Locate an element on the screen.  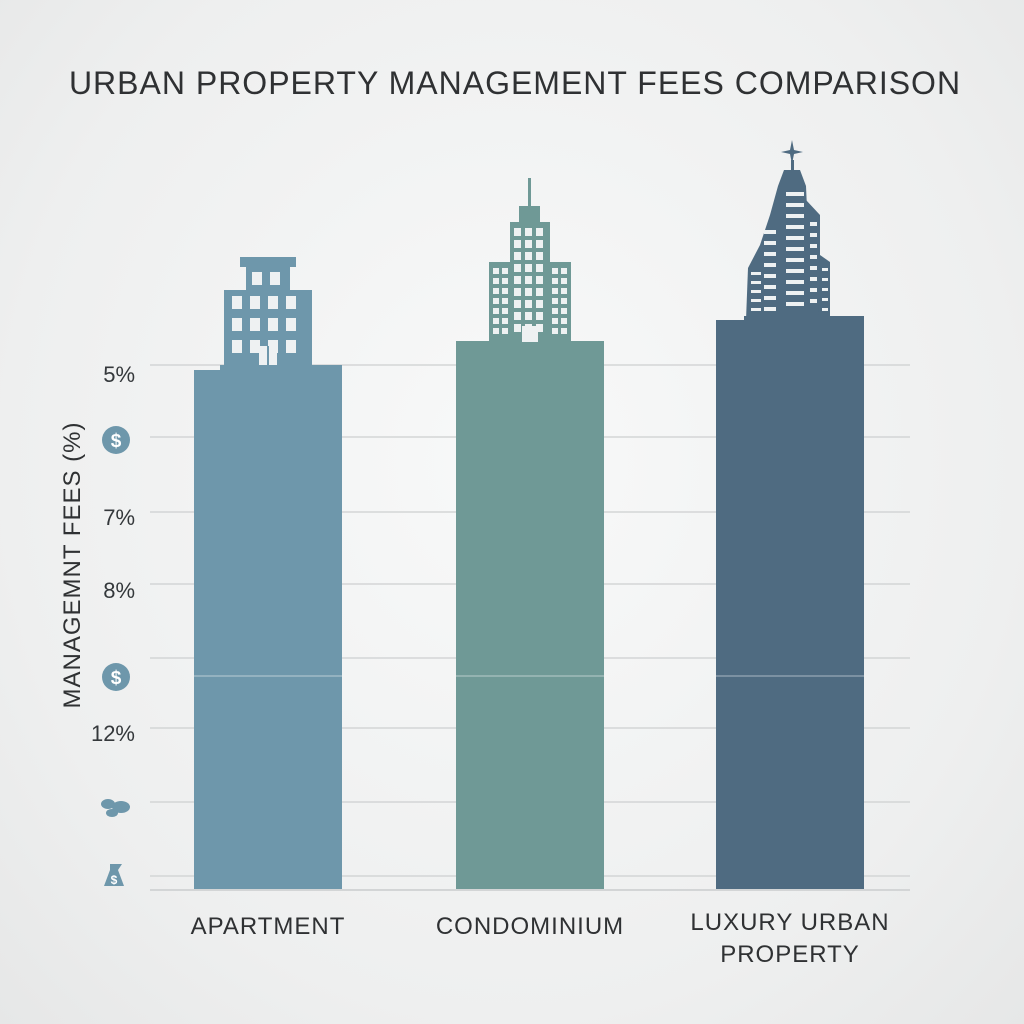
y-tick-label: 7% is located at coordinates (119, 517).